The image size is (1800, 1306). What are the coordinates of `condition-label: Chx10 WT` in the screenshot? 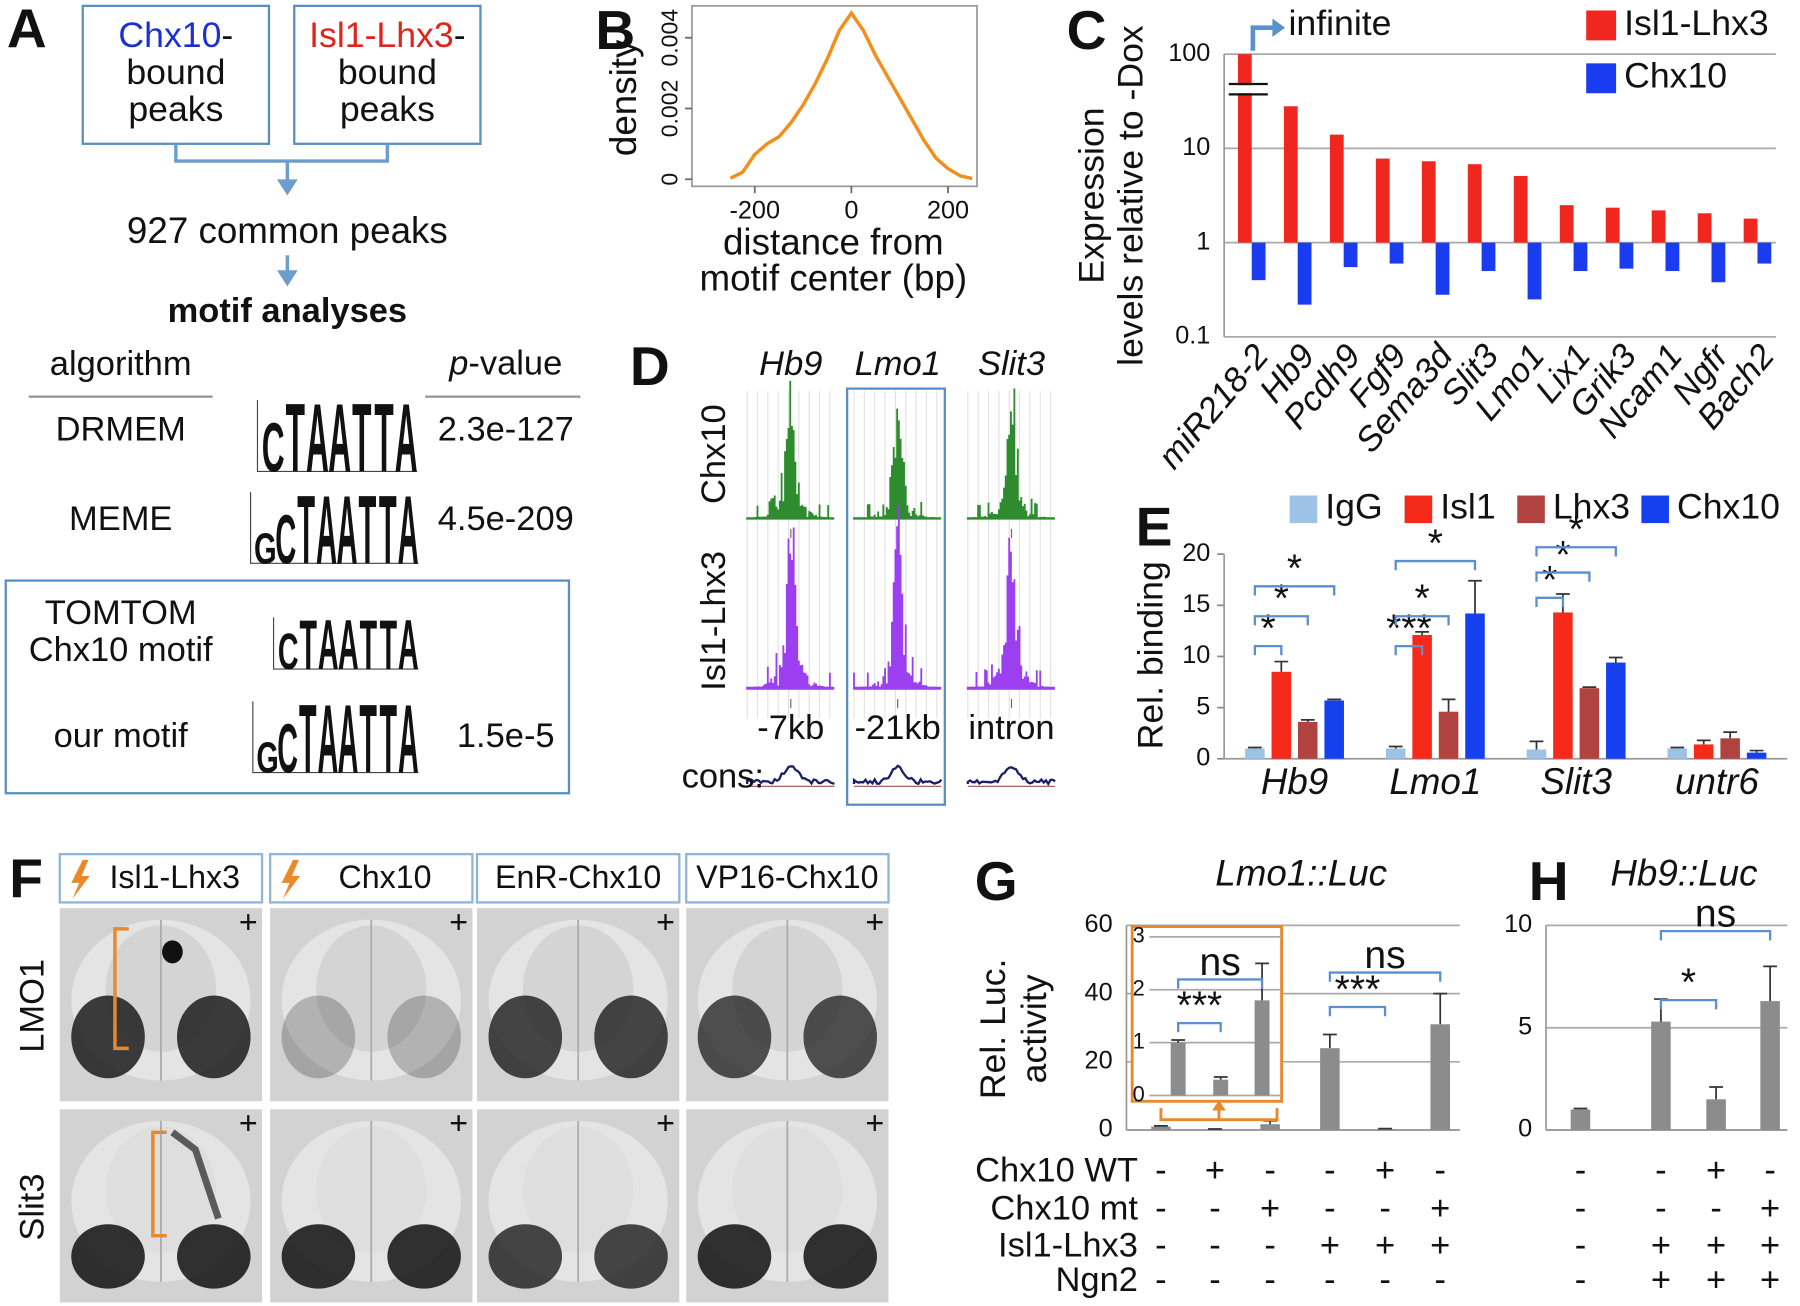 It's located at (1056, 1171).